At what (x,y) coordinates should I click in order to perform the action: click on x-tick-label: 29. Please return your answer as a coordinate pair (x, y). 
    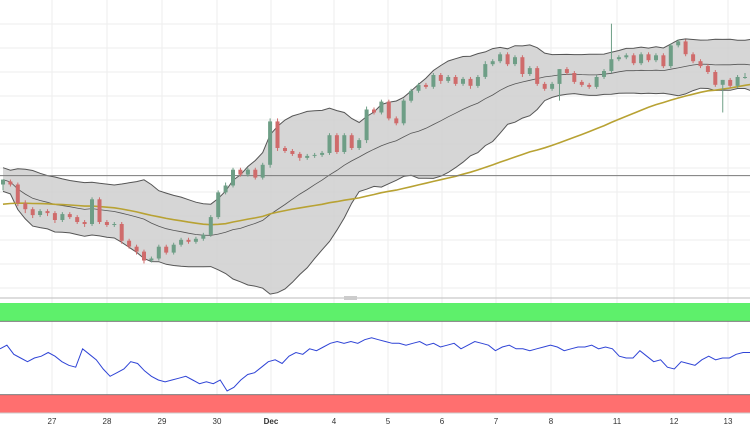
    Looking at the image, I should click on (162, 421).